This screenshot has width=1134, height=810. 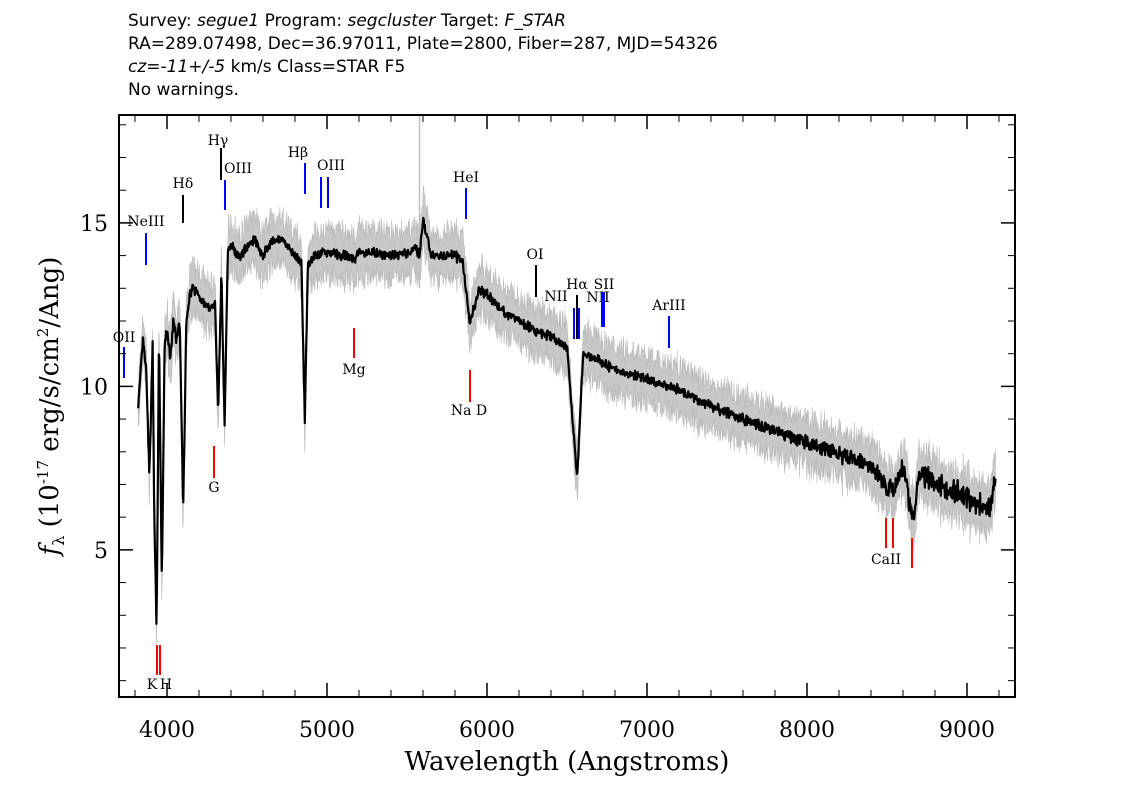 I want to click on x-axis-label: Wavelength (Angstroms), so click(x=567, y=762).